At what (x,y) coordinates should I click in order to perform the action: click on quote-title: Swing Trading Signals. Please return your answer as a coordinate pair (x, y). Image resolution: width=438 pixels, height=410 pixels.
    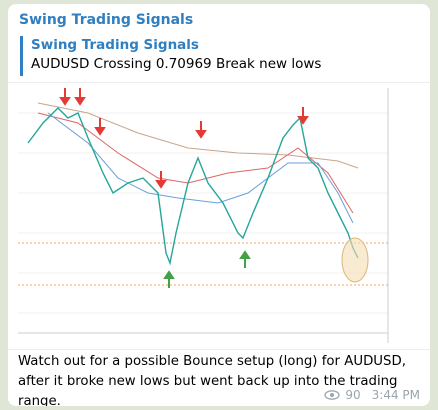
    Looking at the image, I should click on (115, 45).